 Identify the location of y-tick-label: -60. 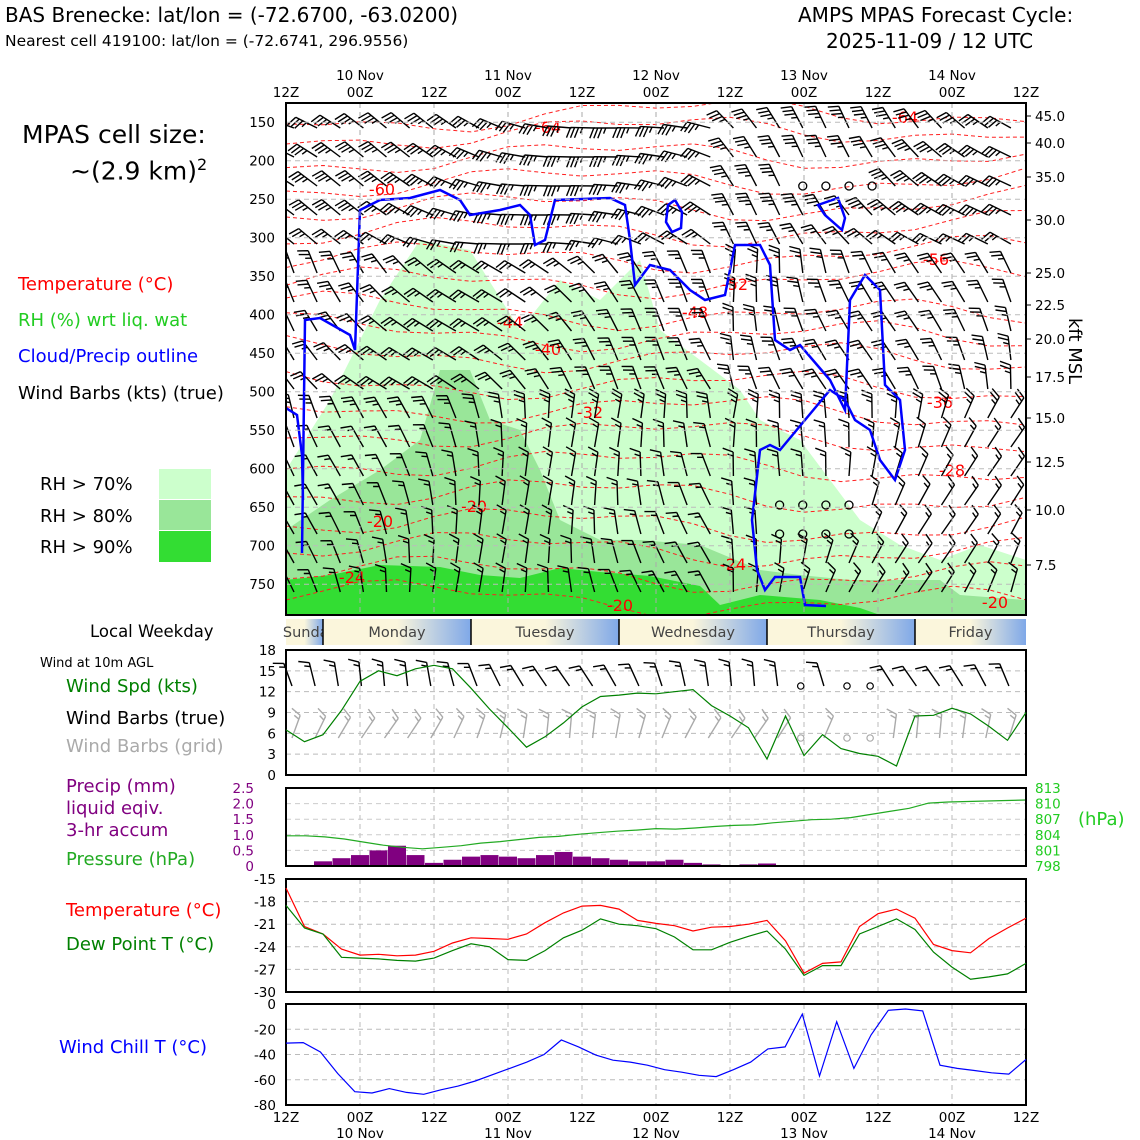
(265, 1081).